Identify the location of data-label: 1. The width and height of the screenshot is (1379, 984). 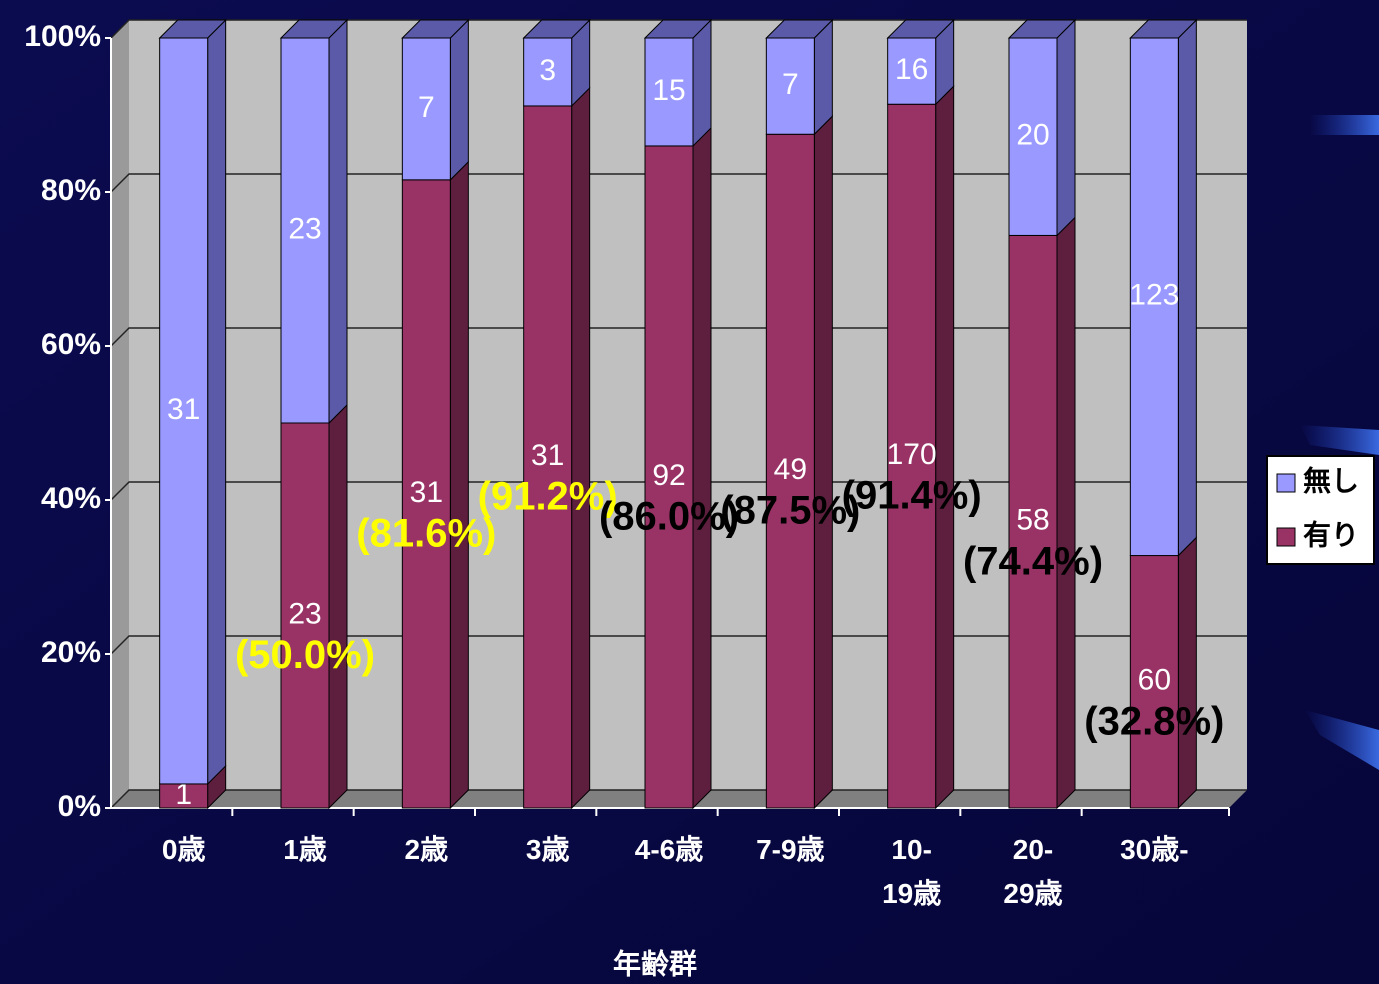
(183, 794).